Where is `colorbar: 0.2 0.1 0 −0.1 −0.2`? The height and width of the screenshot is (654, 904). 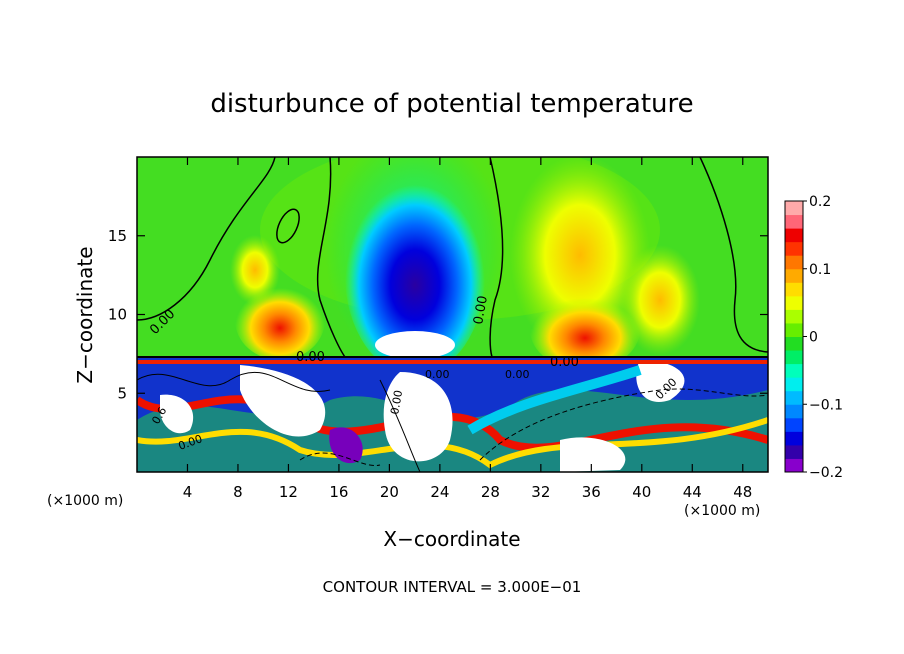
colorbar: 0.2 0.1 0 −0.1 −0.2 is located at coordinates (813, 337).